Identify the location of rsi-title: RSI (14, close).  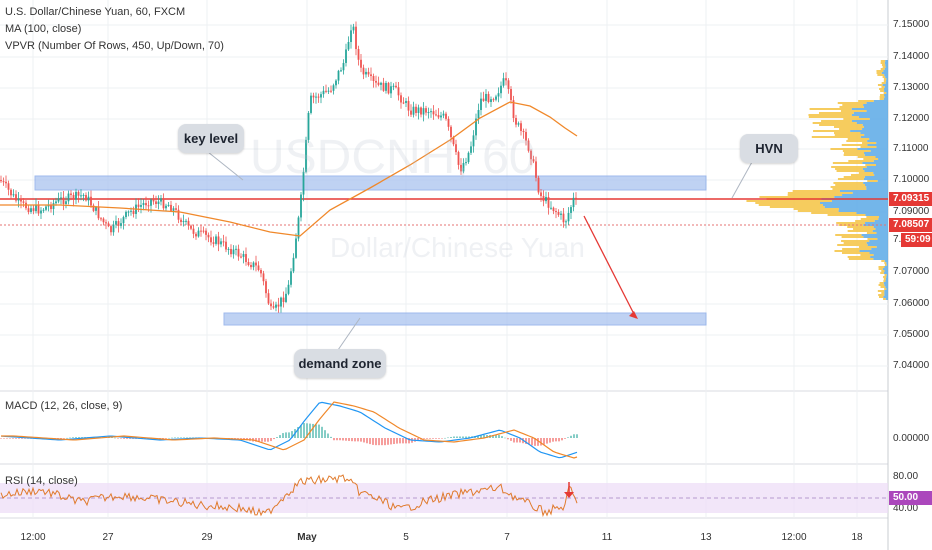
(41, 481).